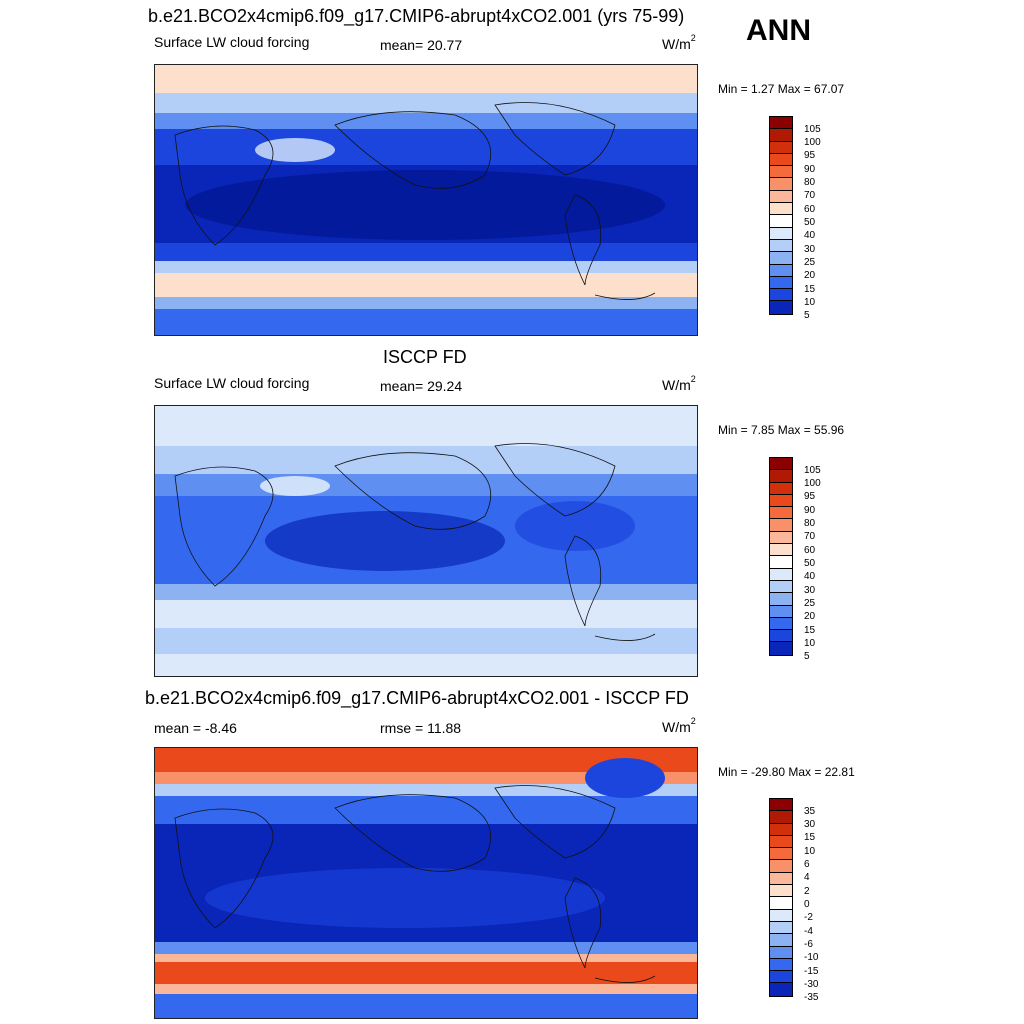  What do you see at coordinates (810, 851) in the screenshot?
I see `panel3-tick: 10` at bounding box center [810, 851].